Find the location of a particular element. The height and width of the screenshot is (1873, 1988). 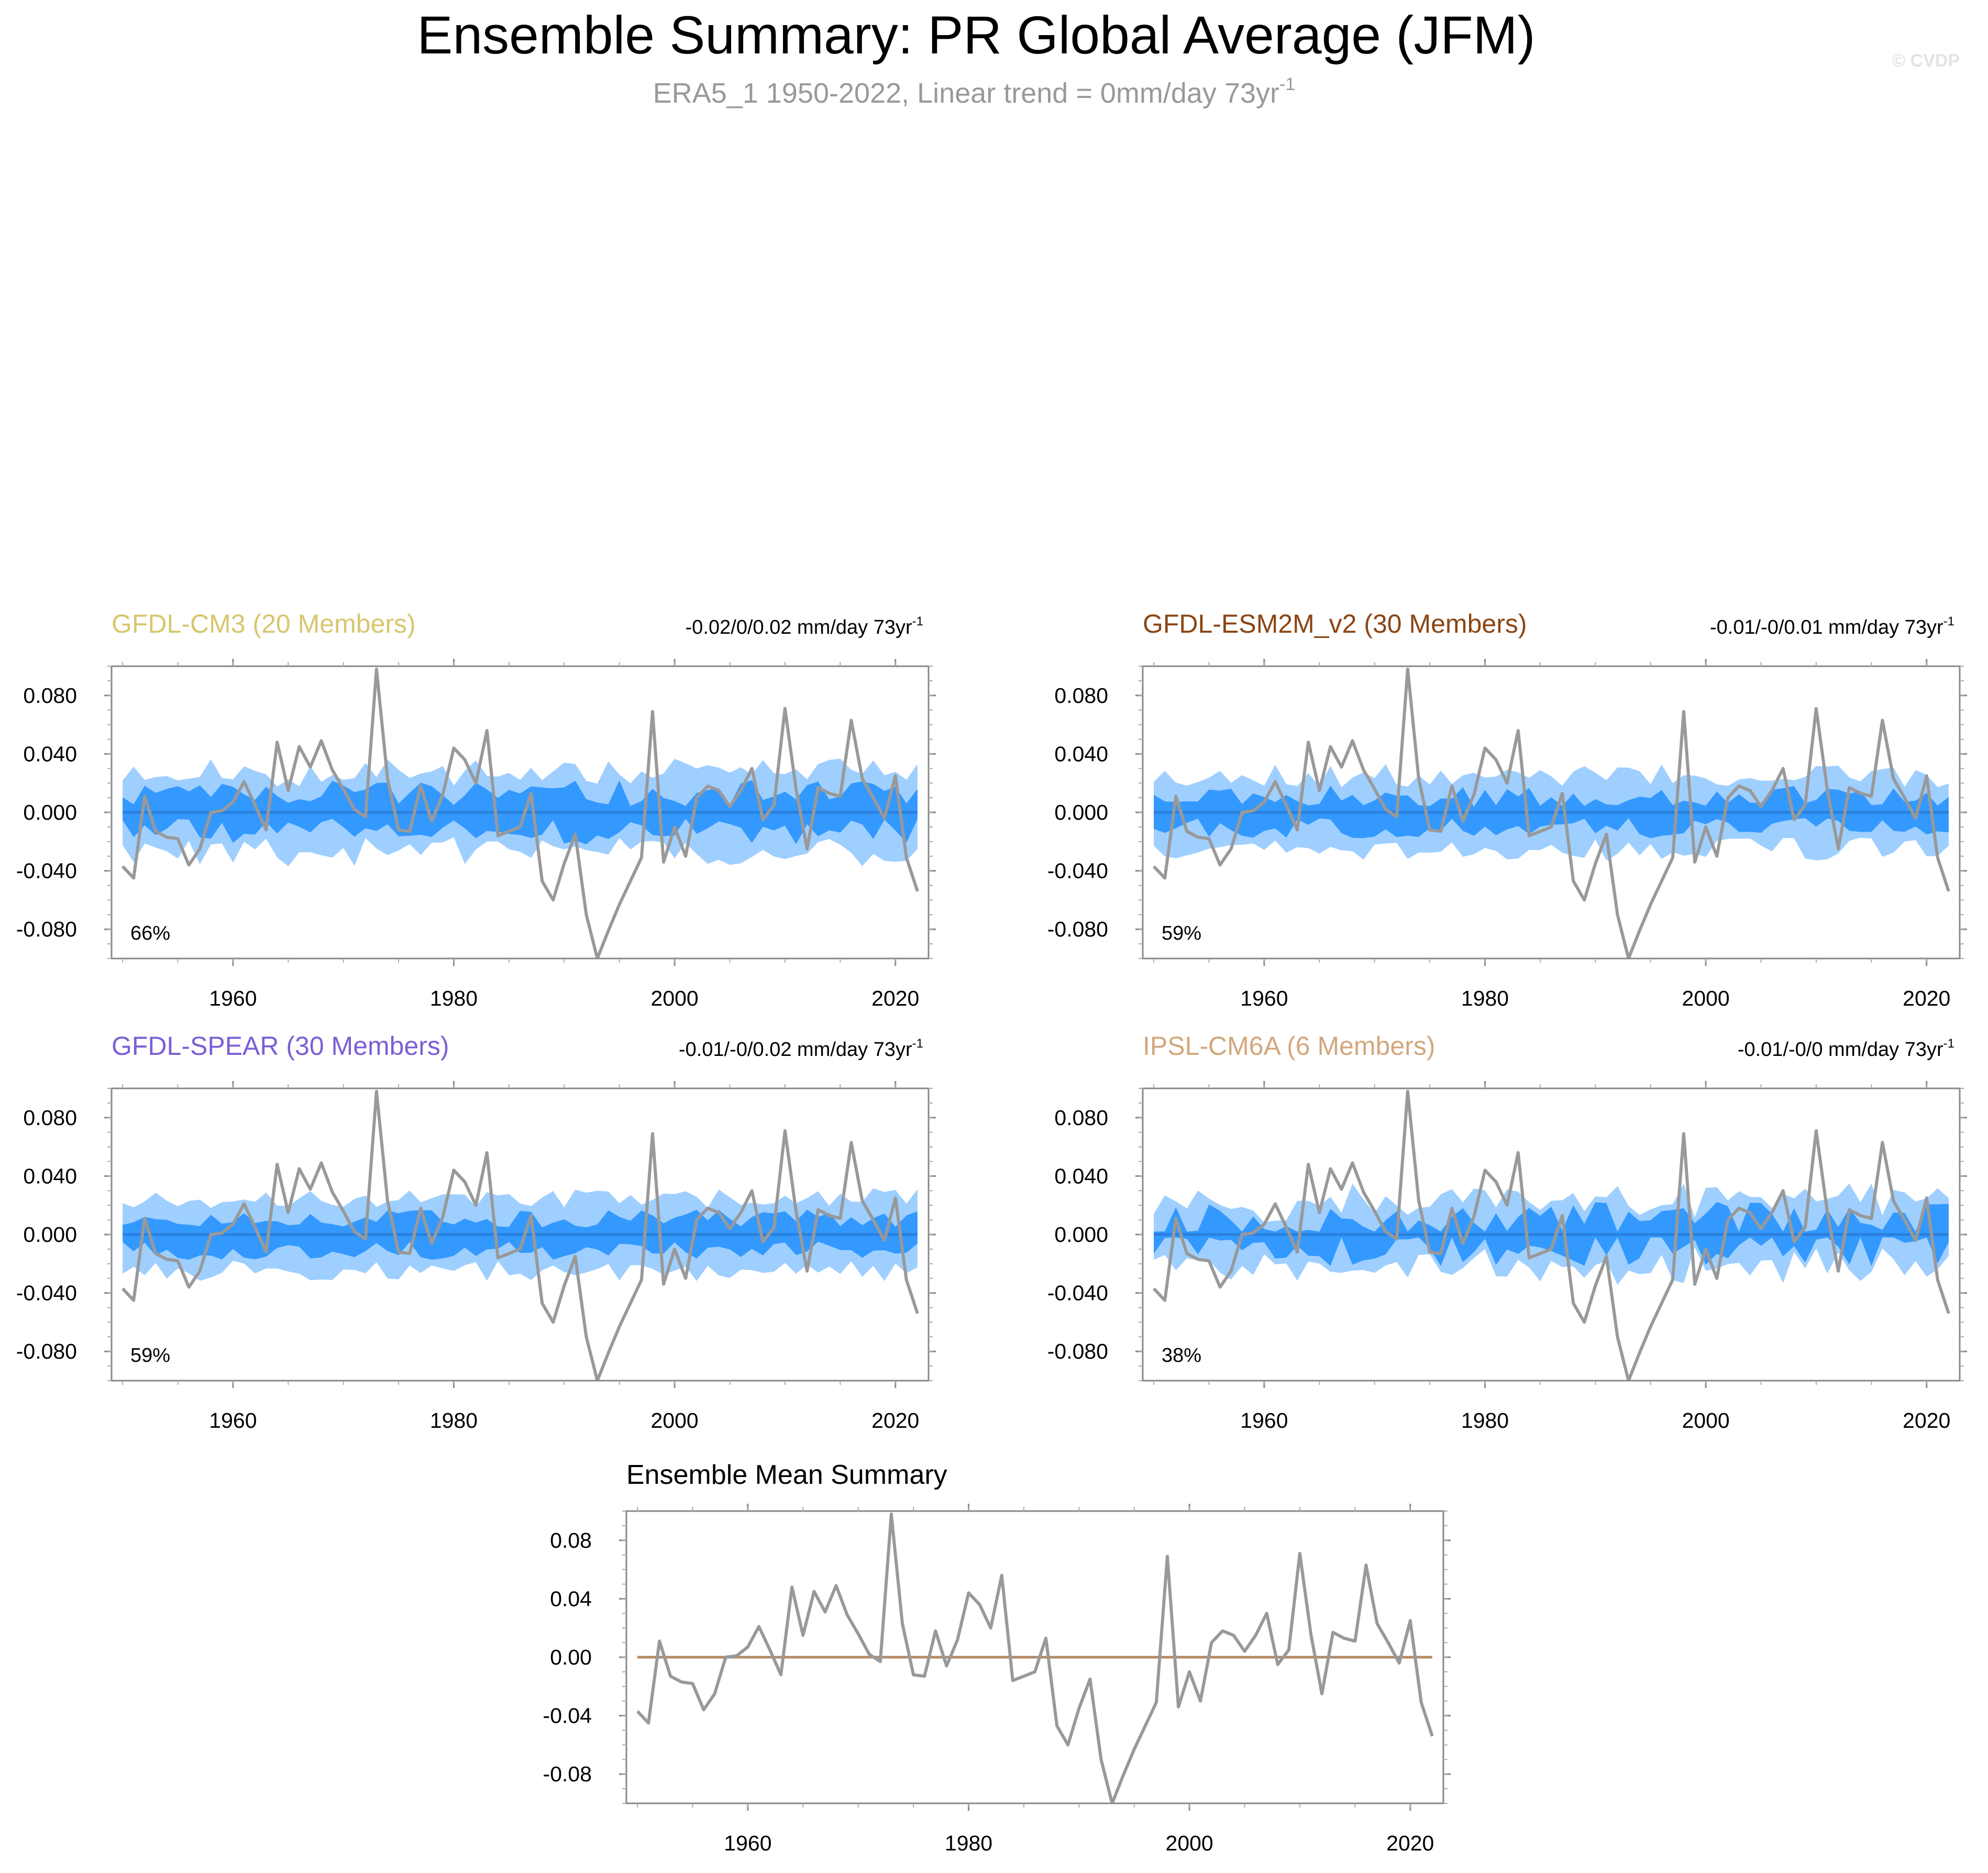

panel-title: GFDL-SPEAR (30 Members) is located at coordinates (281, 1046).